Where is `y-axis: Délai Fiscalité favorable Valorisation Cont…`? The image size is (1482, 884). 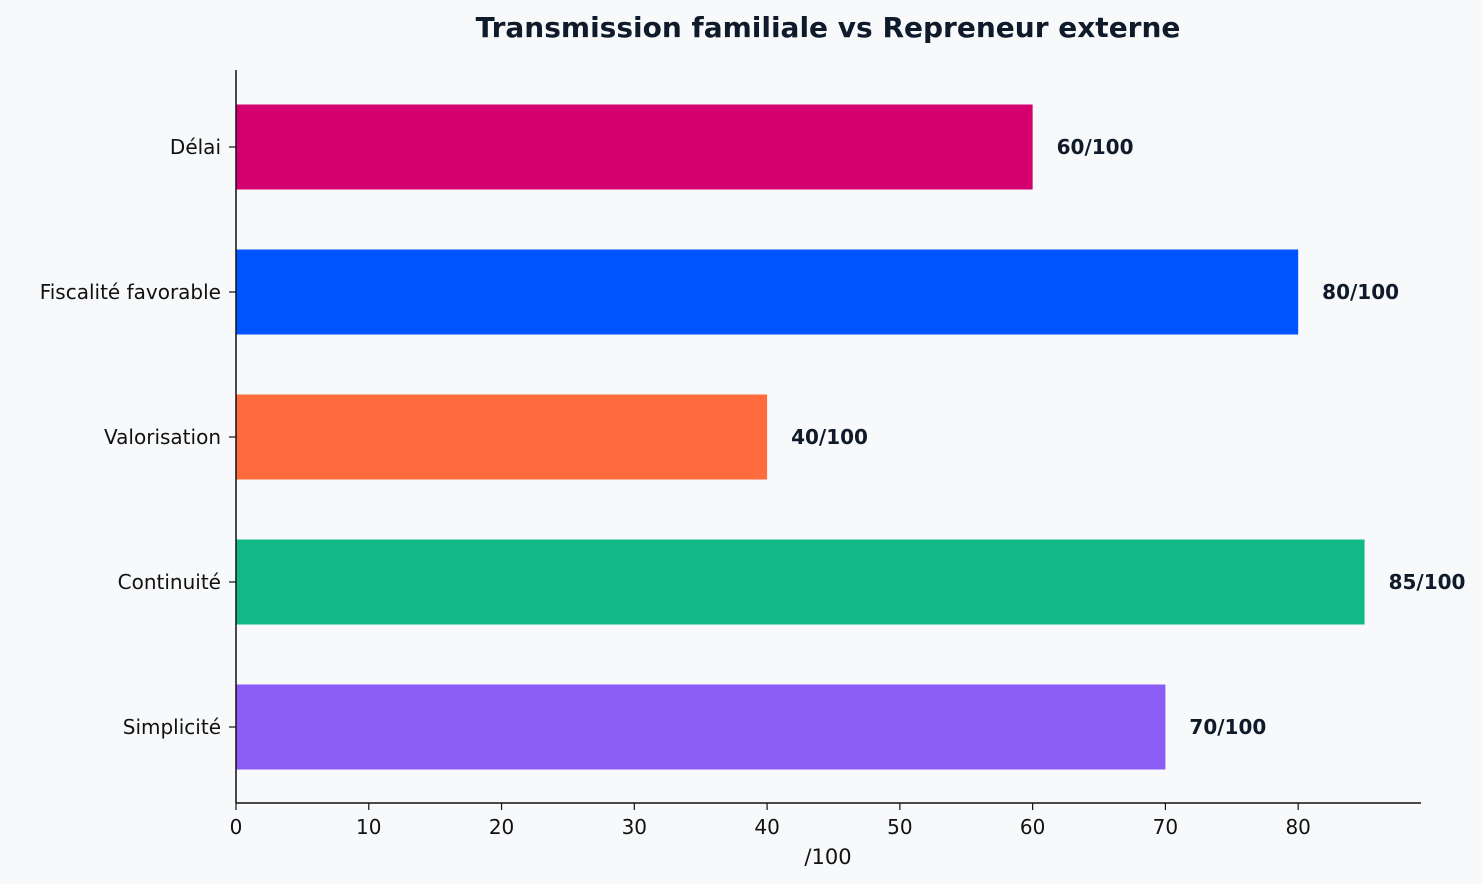
y-axis: Délai Fiscalité favorable Valorisation Cont… is located at coordinates (138, 436).